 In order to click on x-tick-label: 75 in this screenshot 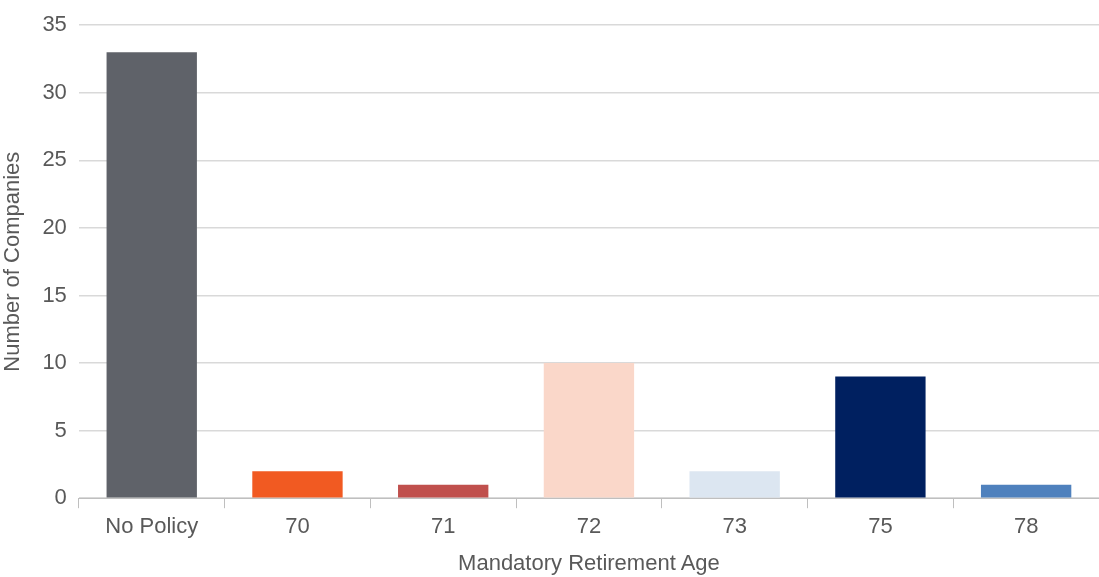, I will do `click(880, 526)`.